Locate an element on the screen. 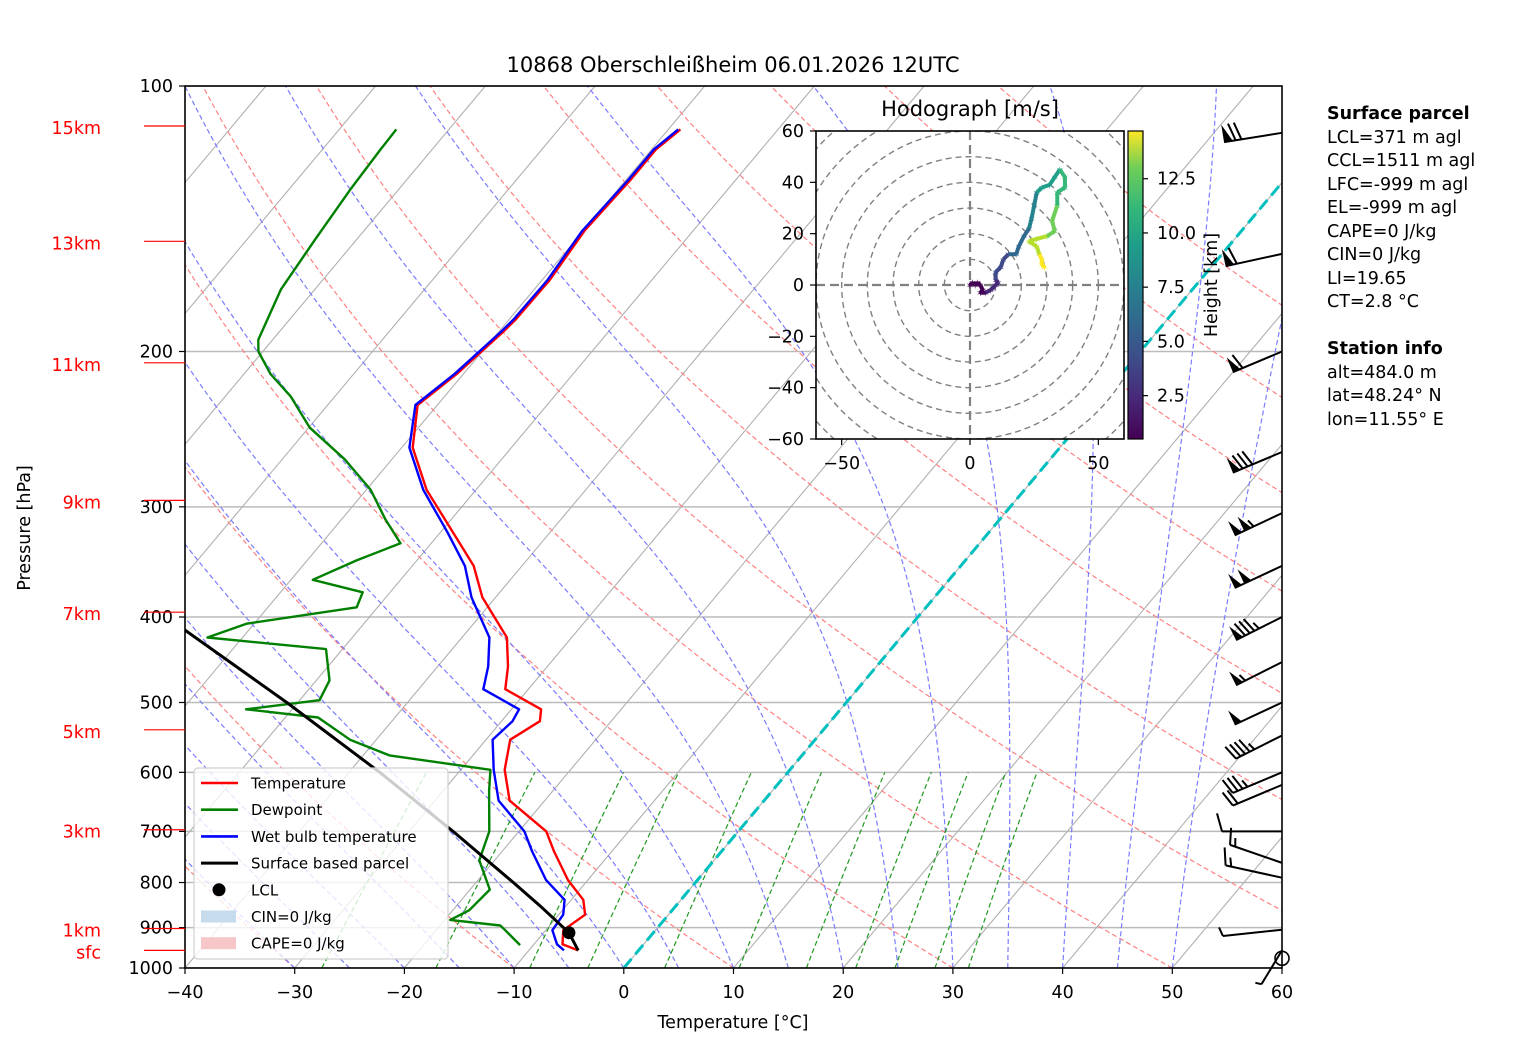  surface-parcel-line: LI=19.65 is located at coordinates (1367, 278).